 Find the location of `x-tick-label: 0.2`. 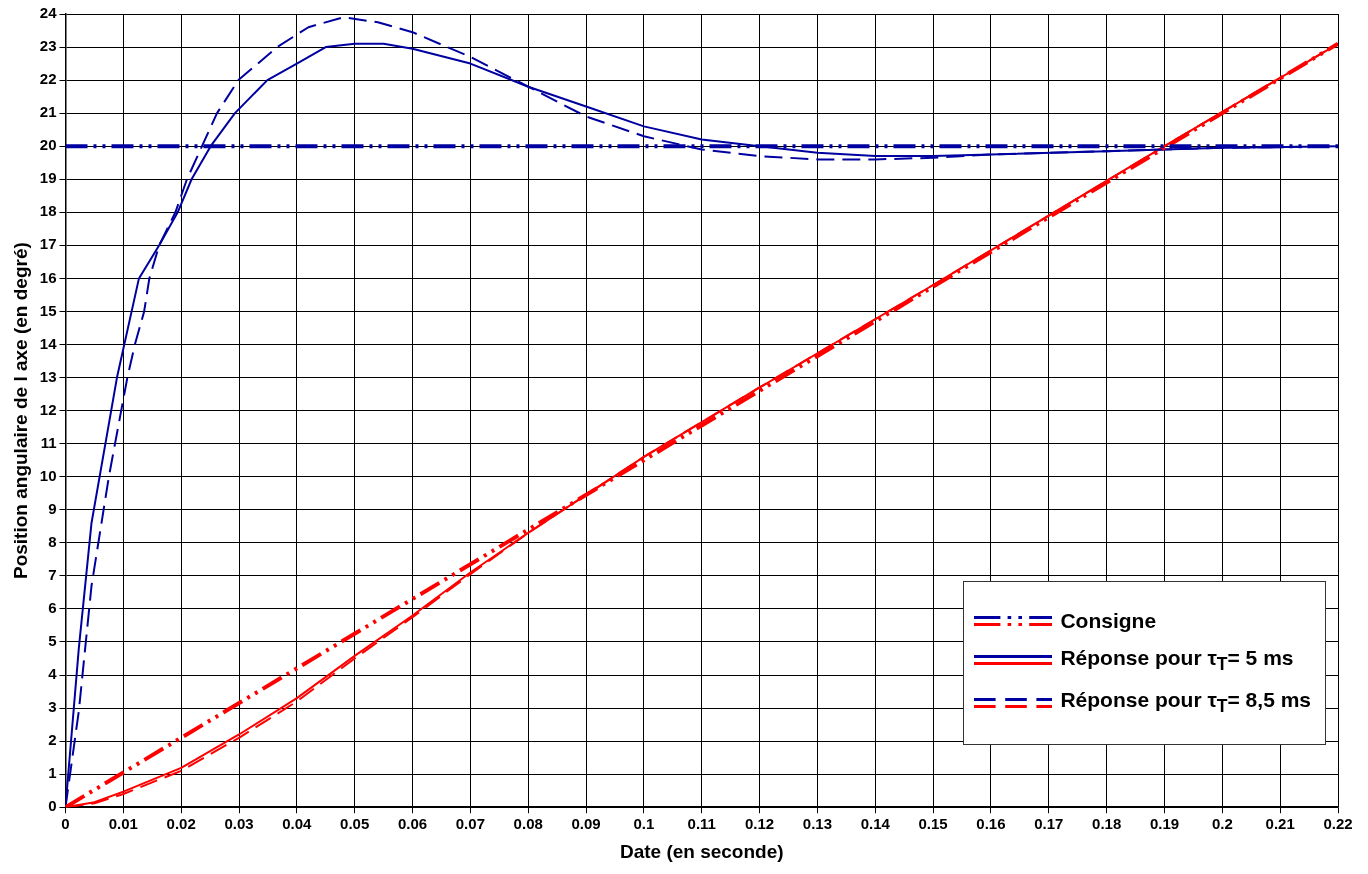

x-tick-label: 0.2 is located at coordinates (1222, 824).